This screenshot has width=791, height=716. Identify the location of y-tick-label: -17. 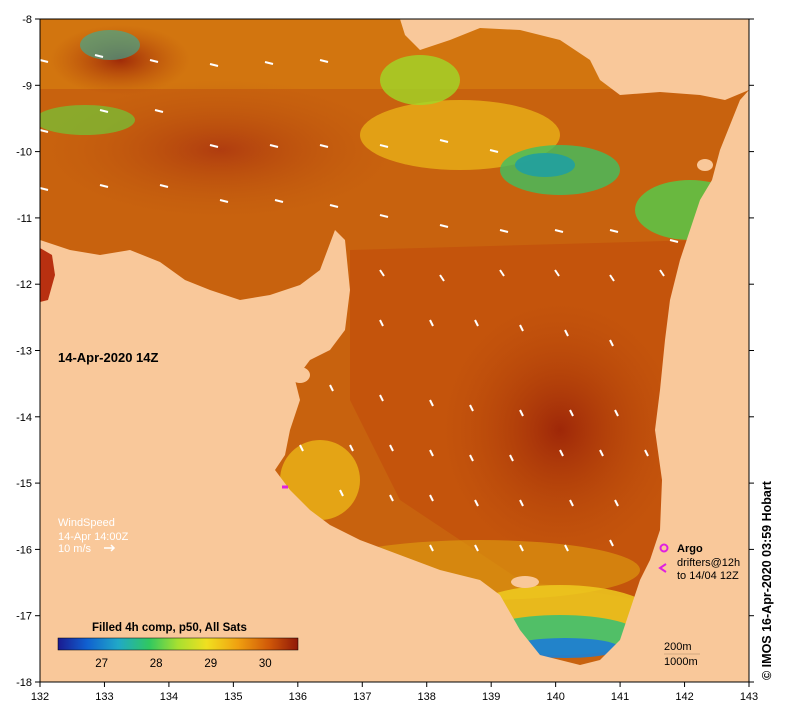
(24, 617).